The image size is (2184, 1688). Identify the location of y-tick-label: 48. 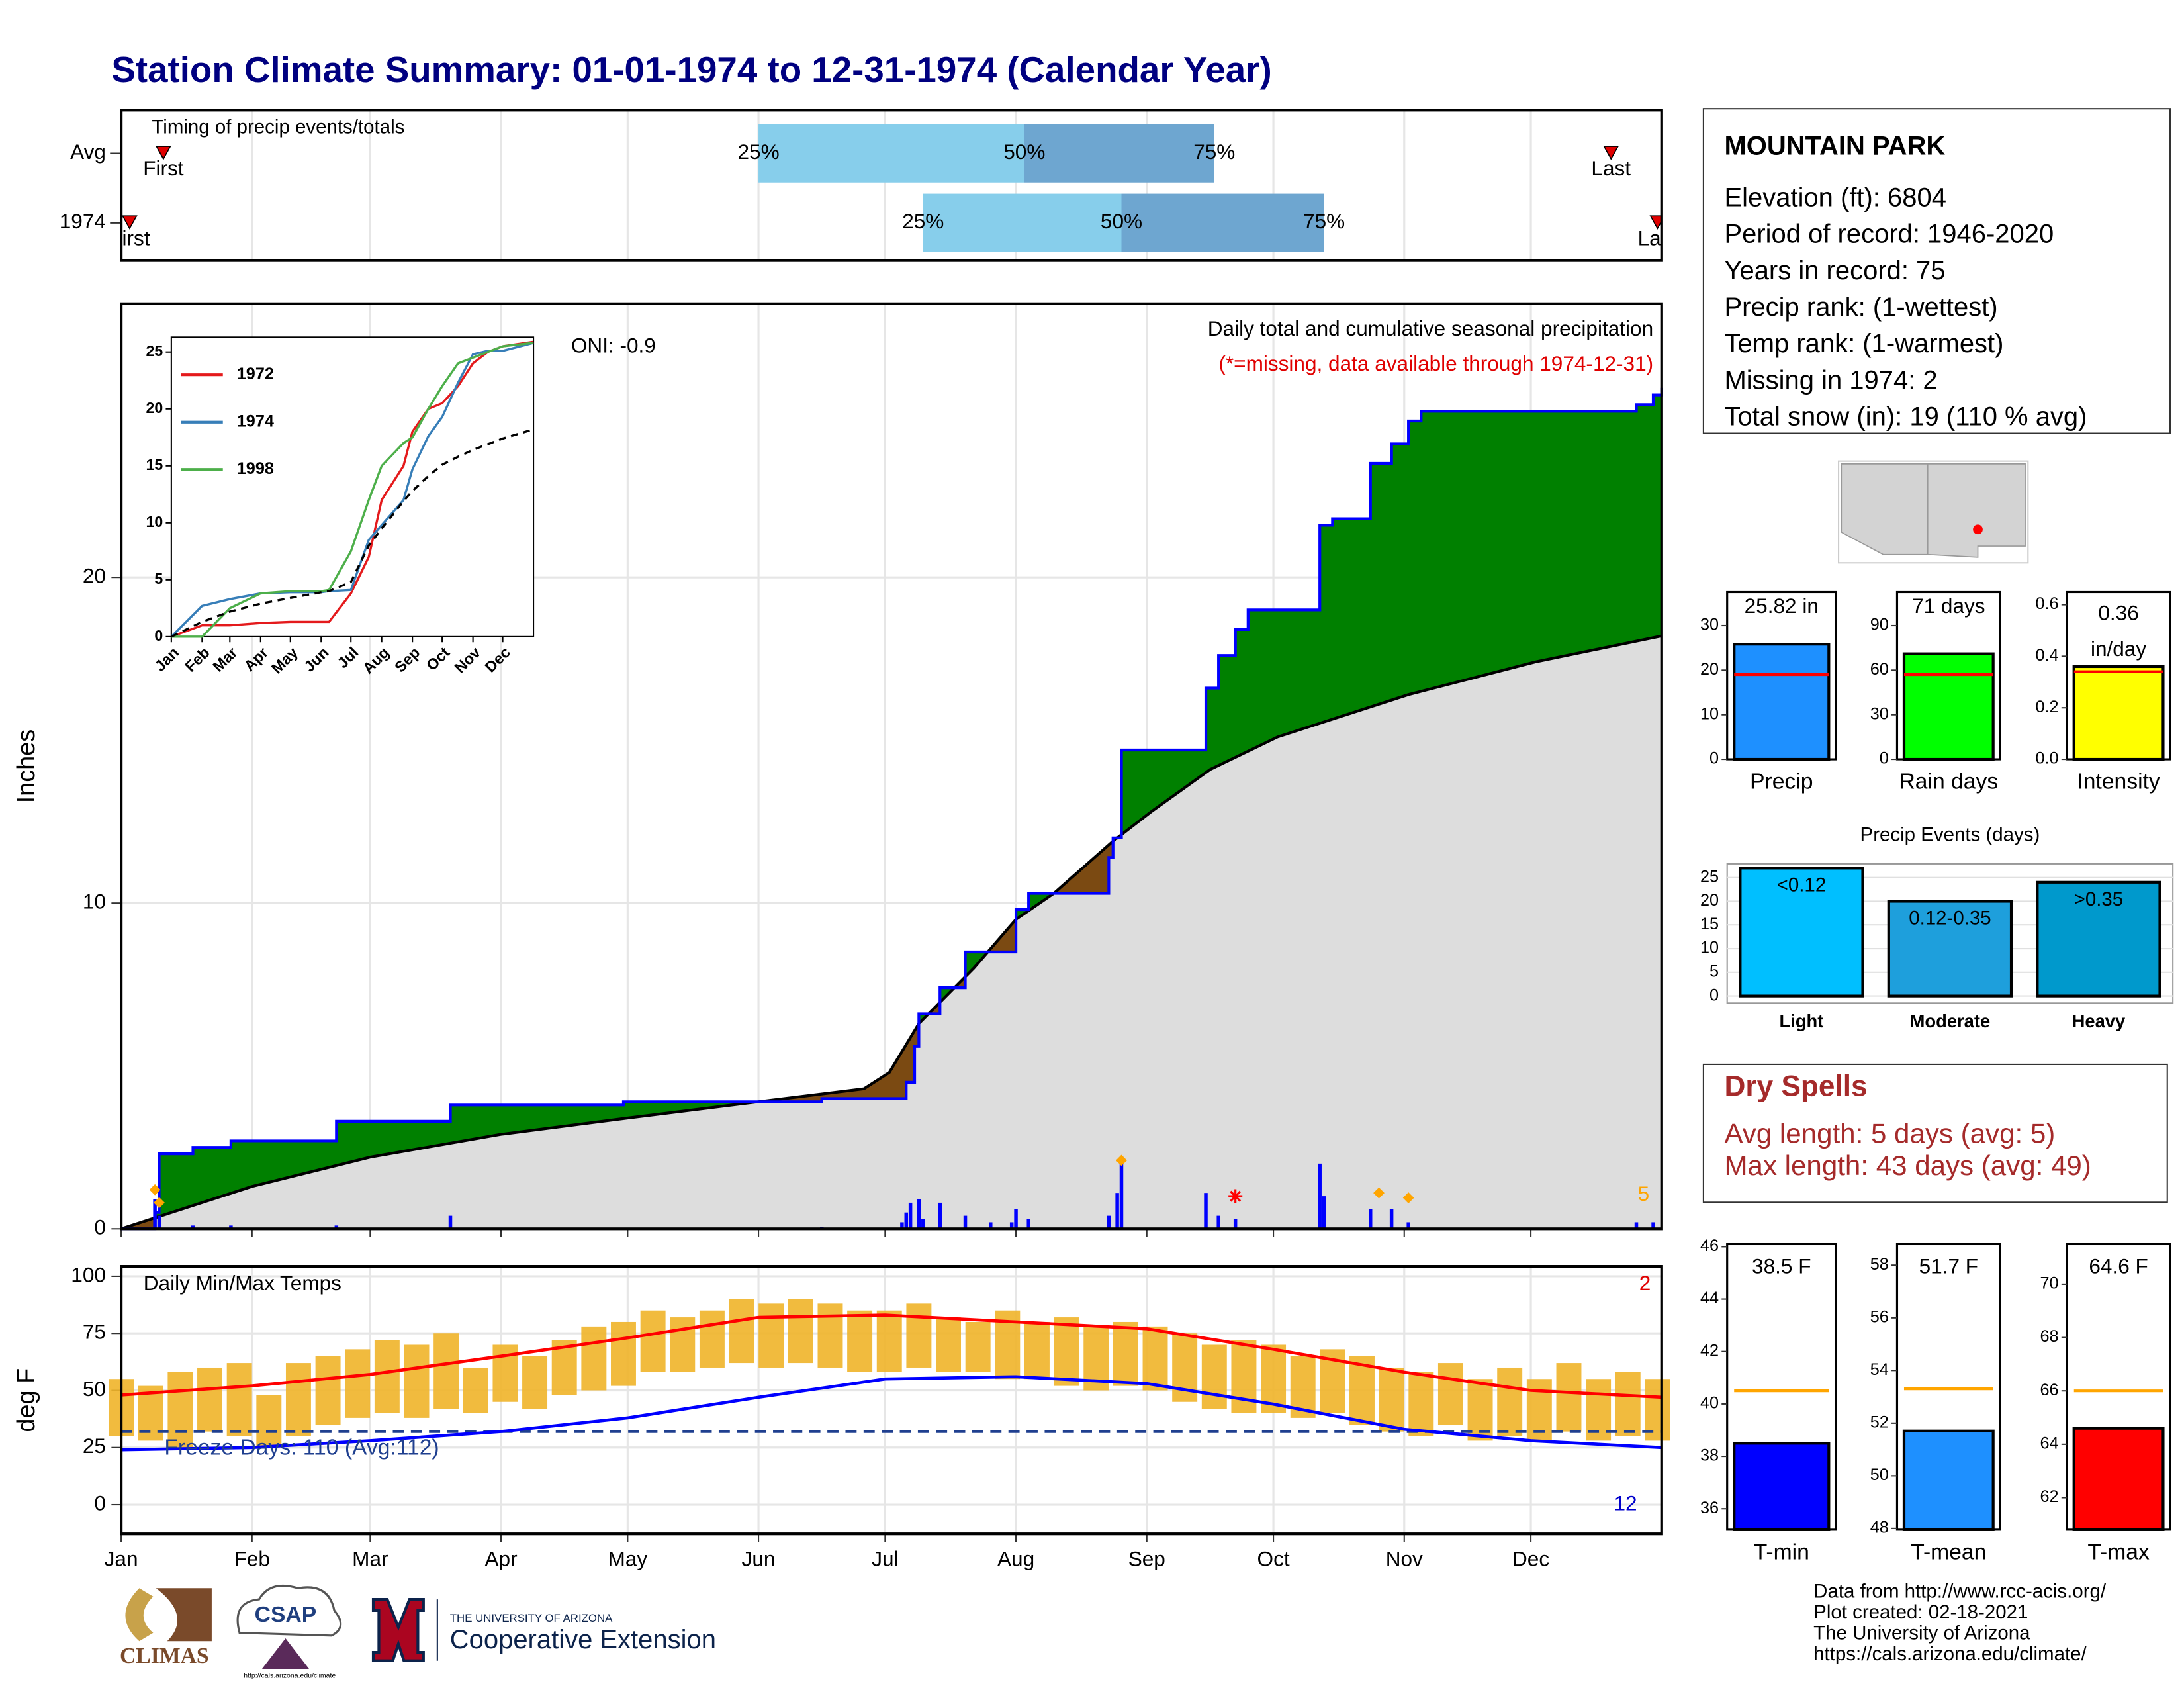
(1880, 1528).